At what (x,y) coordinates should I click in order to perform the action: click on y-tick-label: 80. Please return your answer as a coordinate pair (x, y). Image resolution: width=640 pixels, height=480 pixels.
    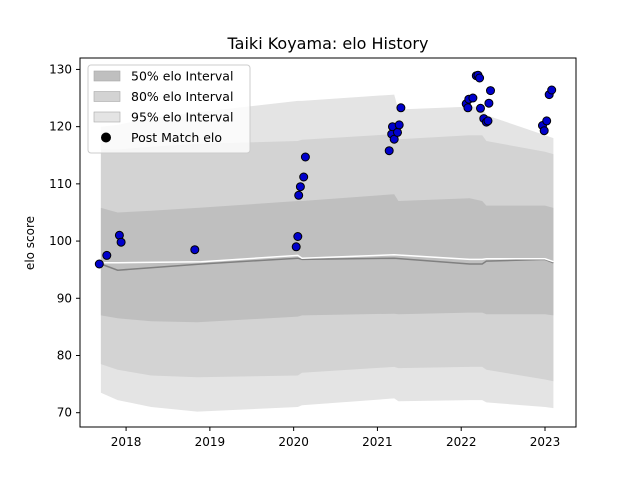
    Looking at the image, I should click on (64, 355).